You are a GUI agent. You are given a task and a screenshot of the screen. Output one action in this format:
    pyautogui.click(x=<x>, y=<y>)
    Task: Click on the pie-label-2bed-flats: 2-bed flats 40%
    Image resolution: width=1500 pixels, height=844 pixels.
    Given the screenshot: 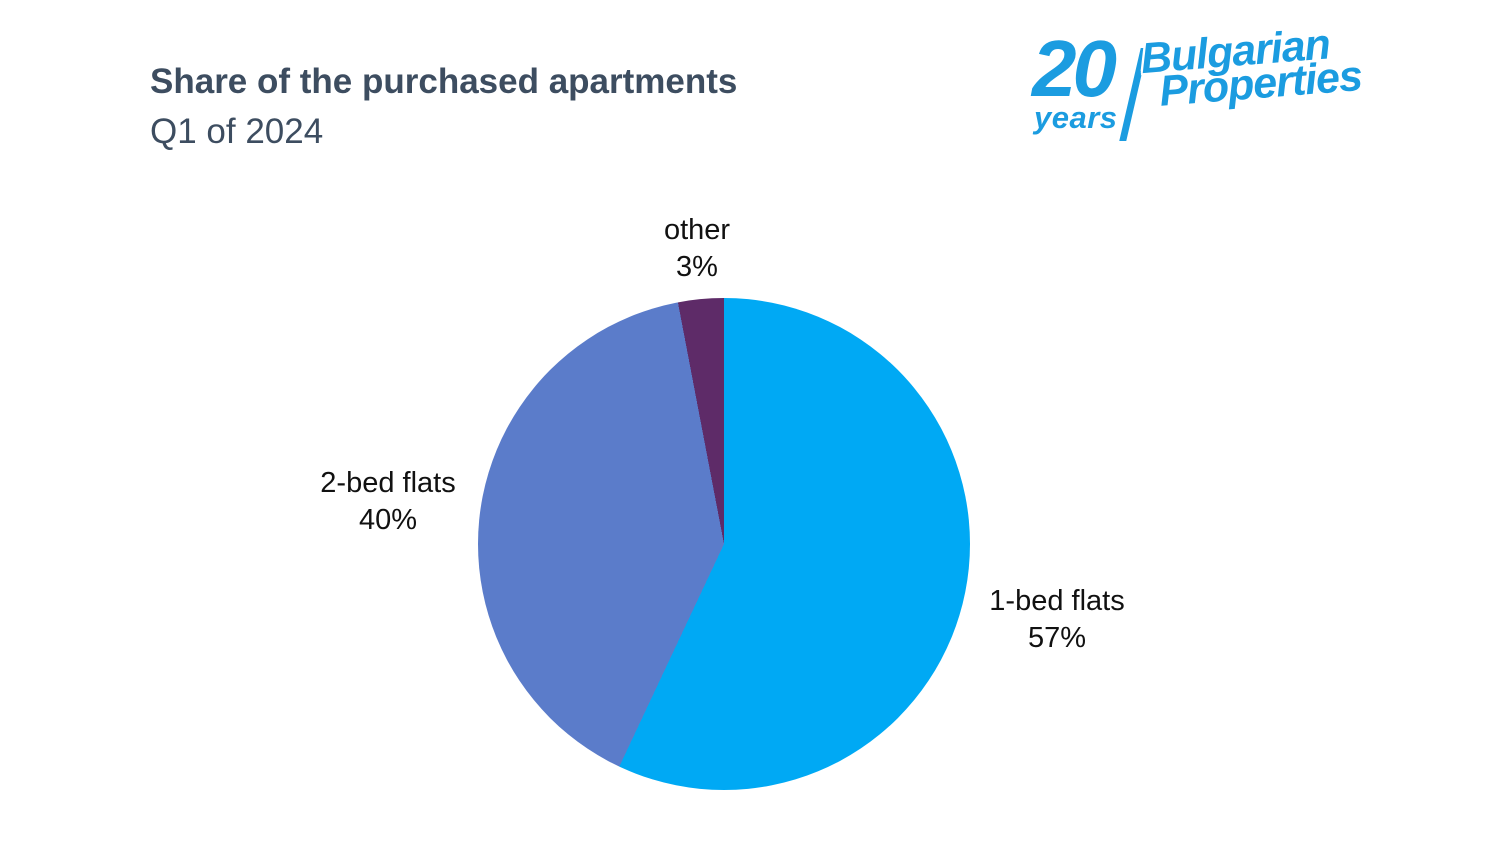 What is the action you would take?
    pyautogui.click(x=387, y=502)
    